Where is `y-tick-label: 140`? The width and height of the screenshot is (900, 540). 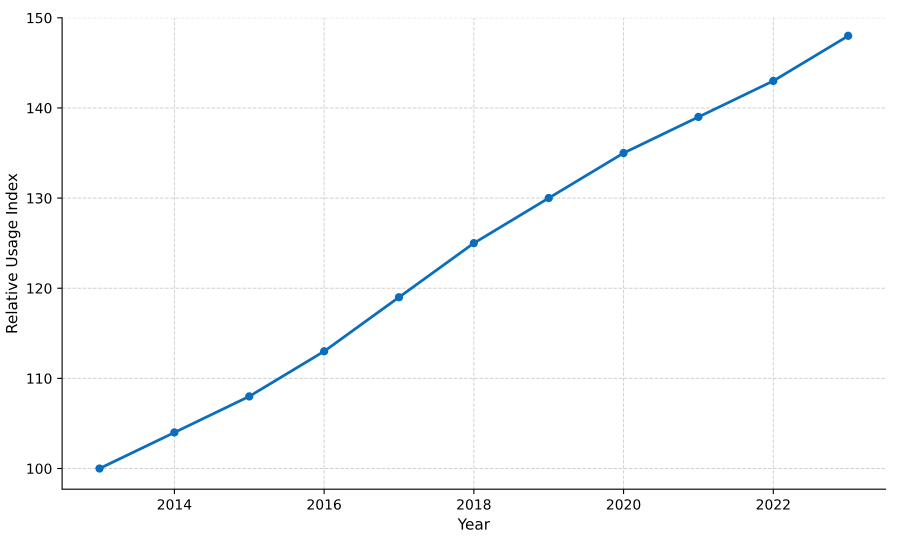 y-tick-label: 140 is located at coordinates (39, 108).